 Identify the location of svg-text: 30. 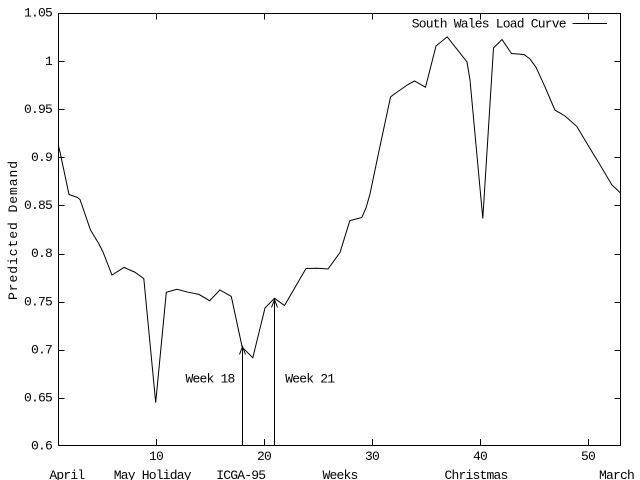
(372, 456).